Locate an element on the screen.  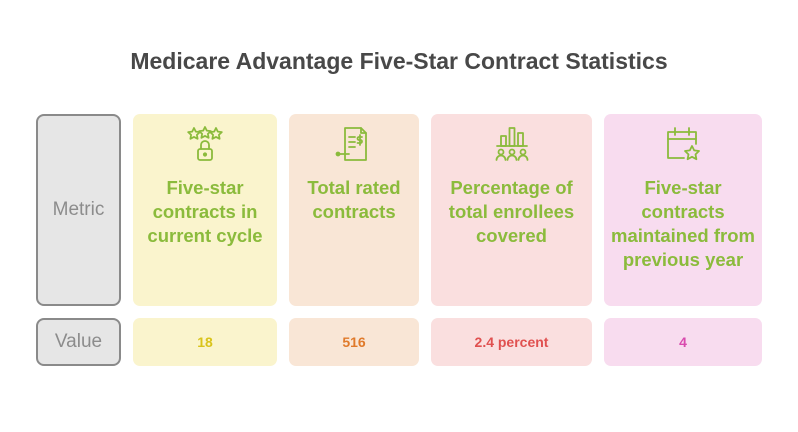
row-header-metric: Metric is located at coordinates (78, 210).